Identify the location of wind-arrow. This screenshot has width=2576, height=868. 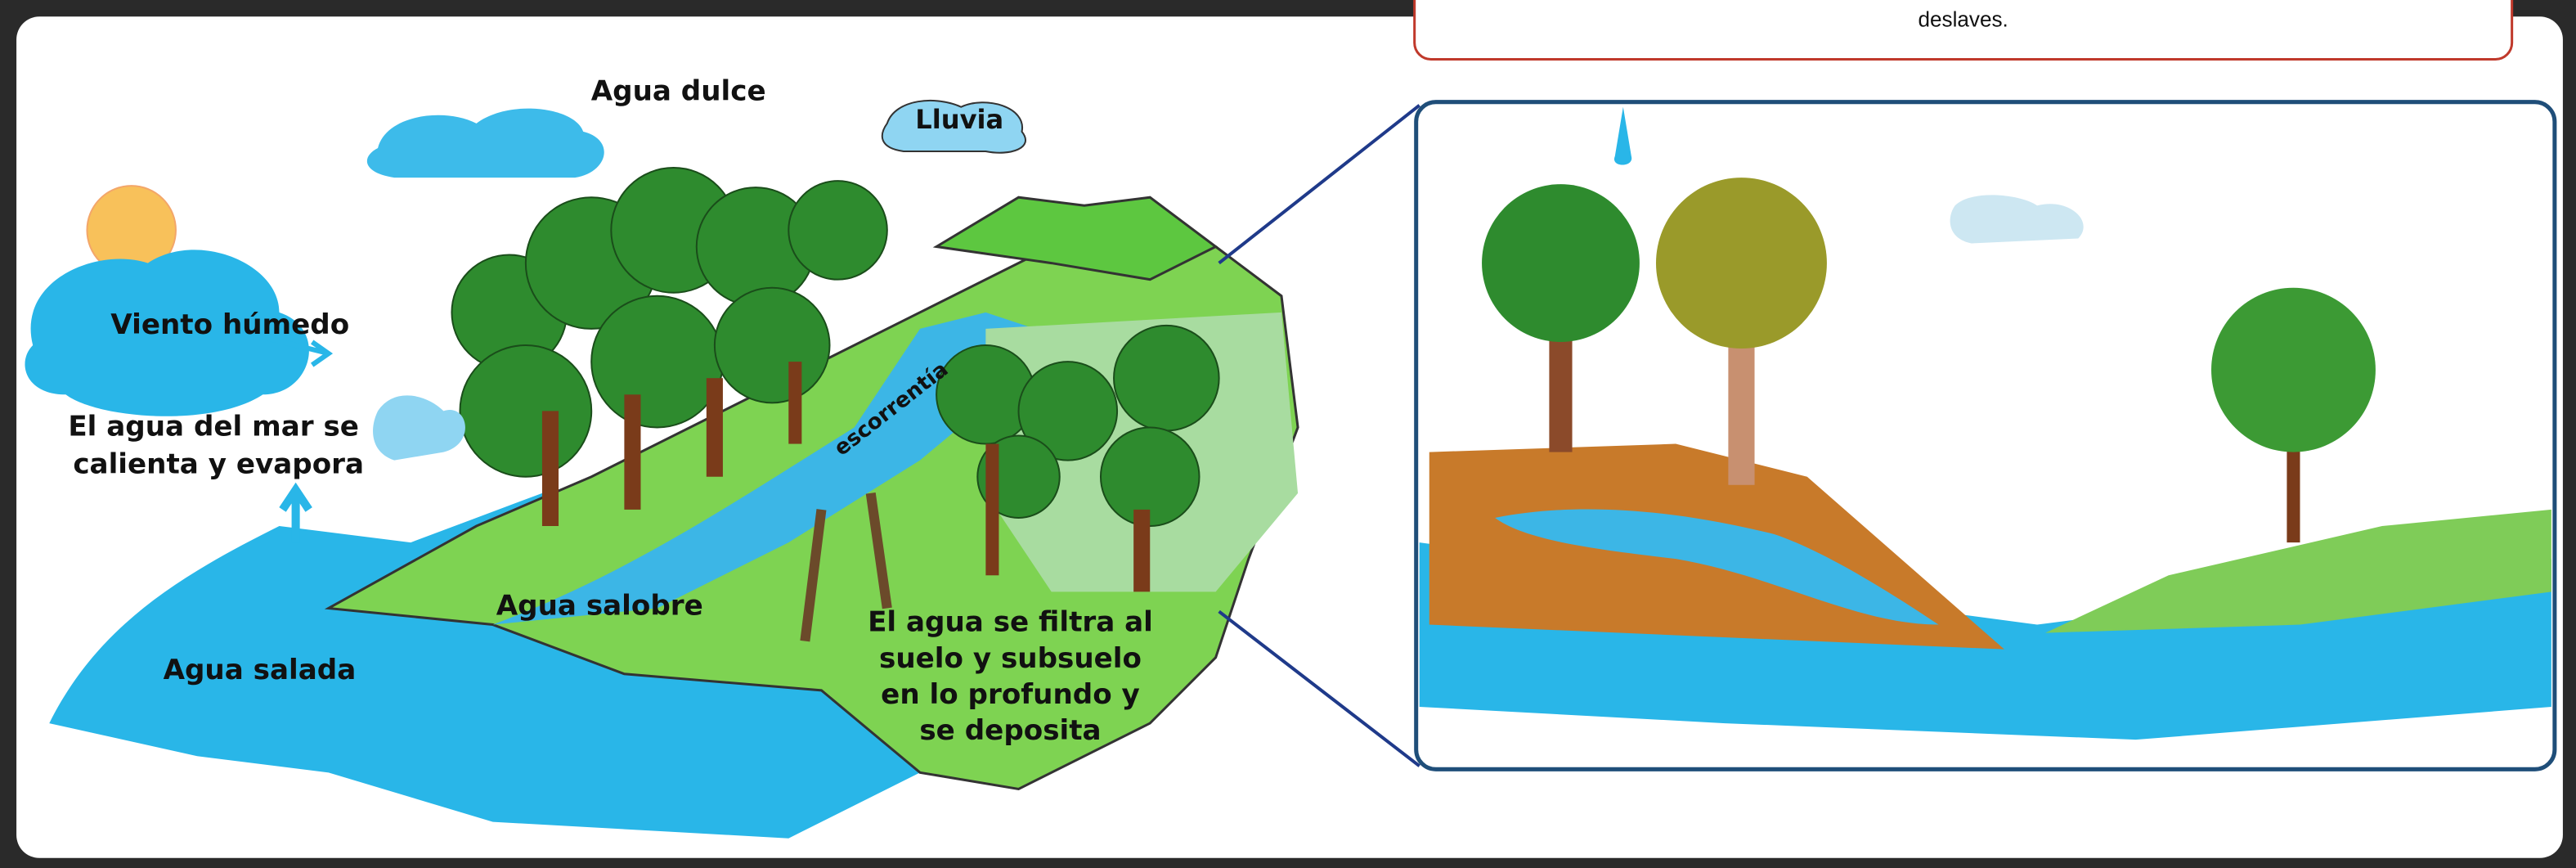
(298, 351).